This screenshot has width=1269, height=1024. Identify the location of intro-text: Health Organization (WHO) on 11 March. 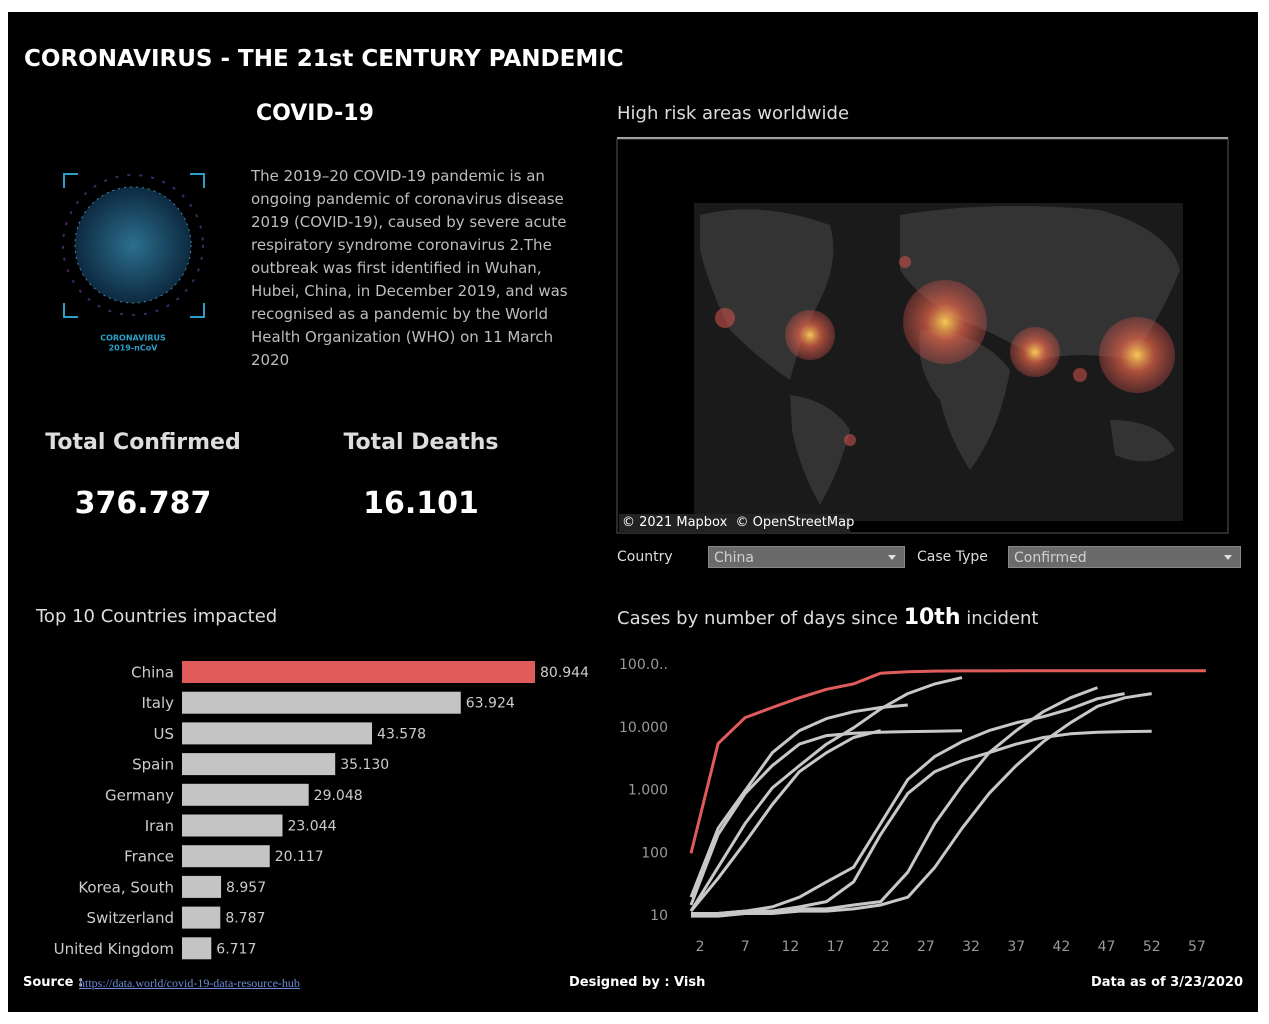
(402, 337).